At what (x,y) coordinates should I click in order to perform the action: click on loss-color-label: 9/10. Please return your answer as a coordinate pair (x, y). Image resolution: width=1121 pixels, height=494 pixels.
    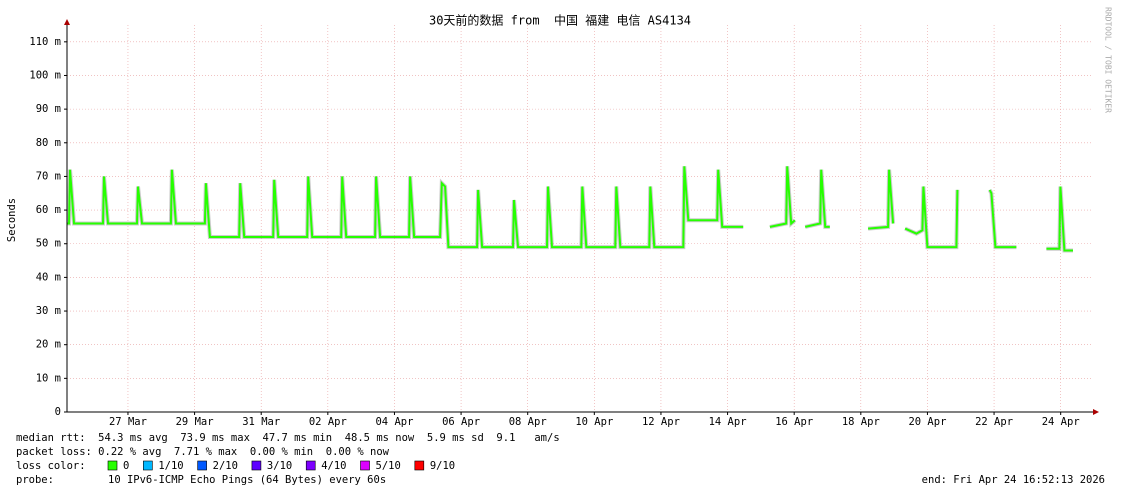
    Looking at the image, I should click on (442, 466).